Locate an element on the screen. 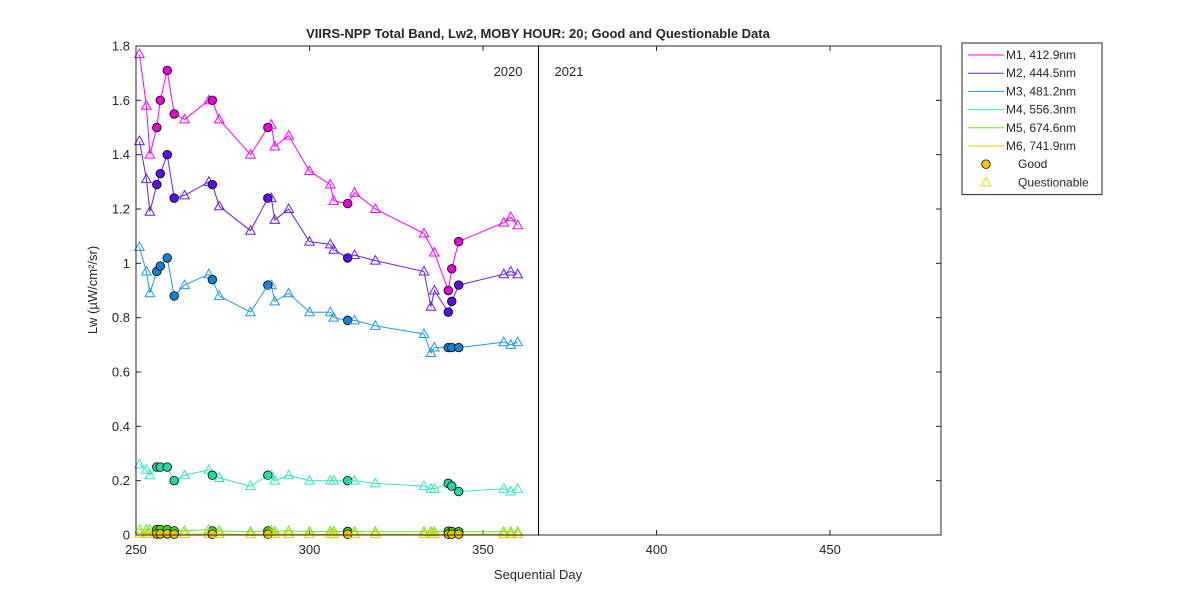  legend-entry: M5, 674.6nm is located at coordinates (1041, 128).